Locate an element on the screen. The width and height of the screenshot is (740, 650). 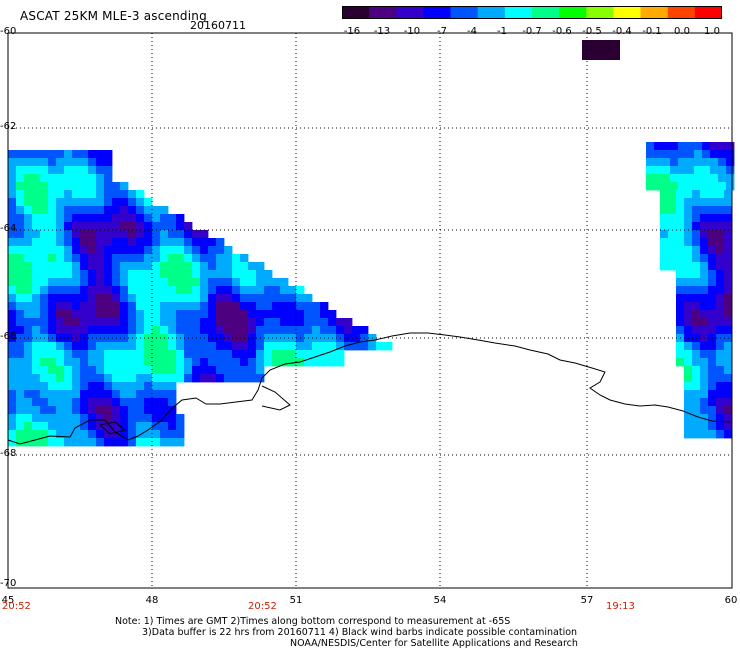
colorbar-tick-label: -10 is located at coordinates (412, 31).